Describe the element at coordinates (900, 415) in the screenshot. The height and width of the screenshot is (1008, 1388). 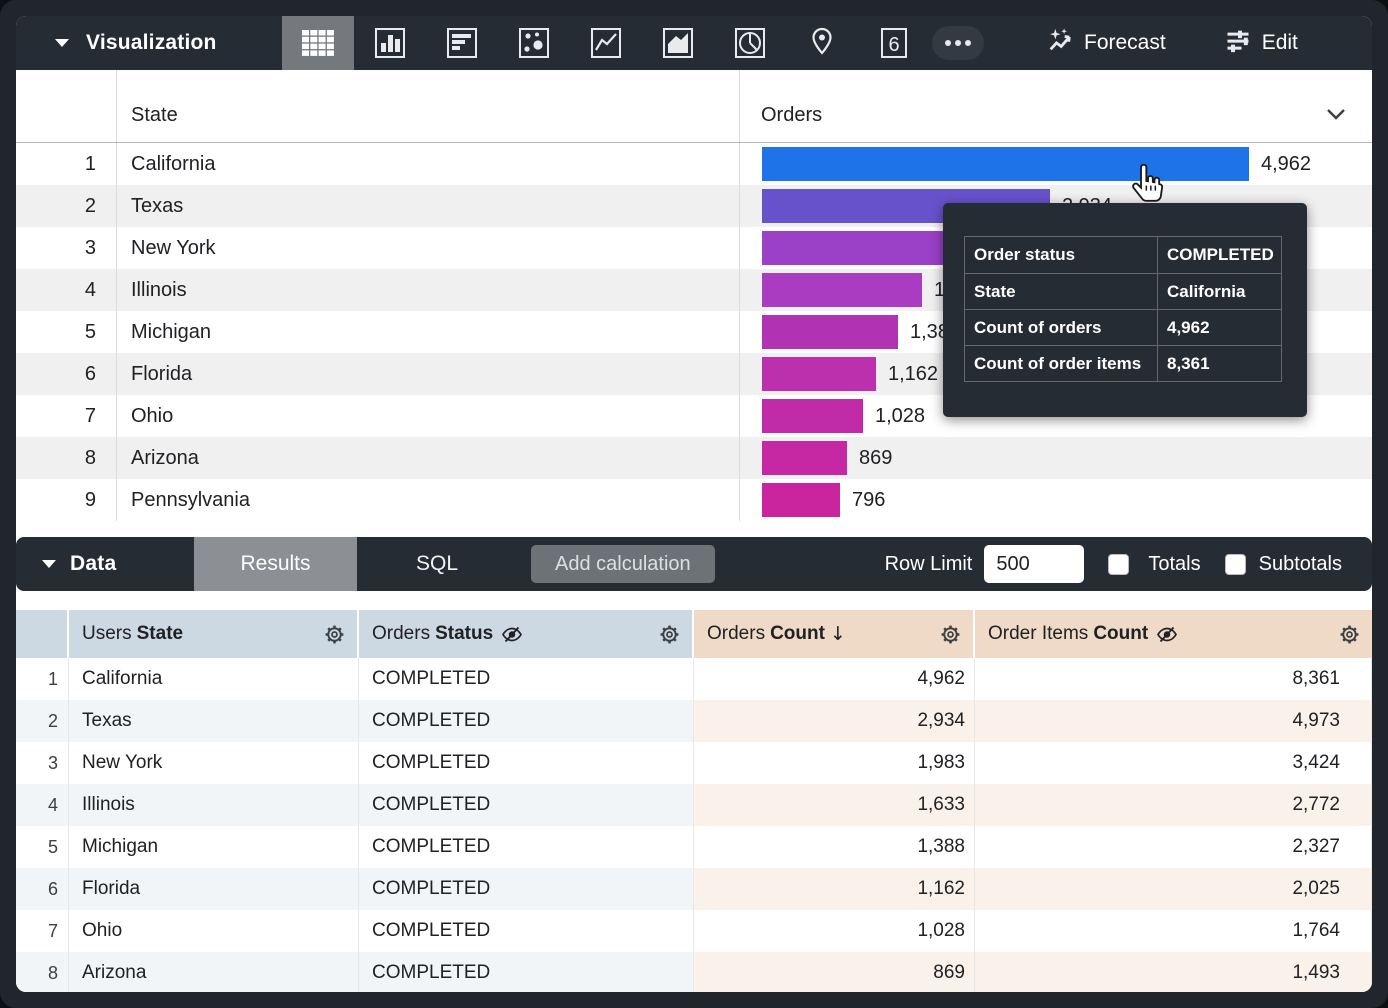
I see `orders-bar-value: 1,028` at that location.